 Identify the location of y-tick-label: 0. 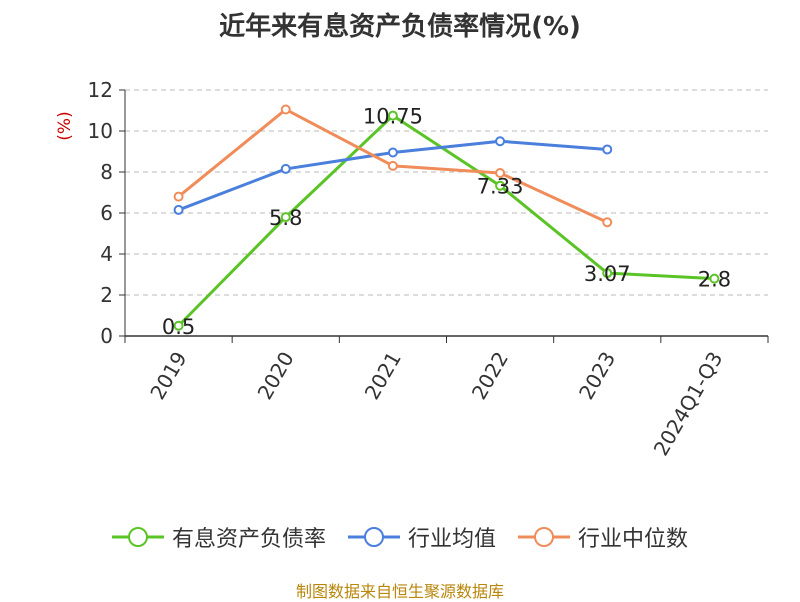
(106, 336).